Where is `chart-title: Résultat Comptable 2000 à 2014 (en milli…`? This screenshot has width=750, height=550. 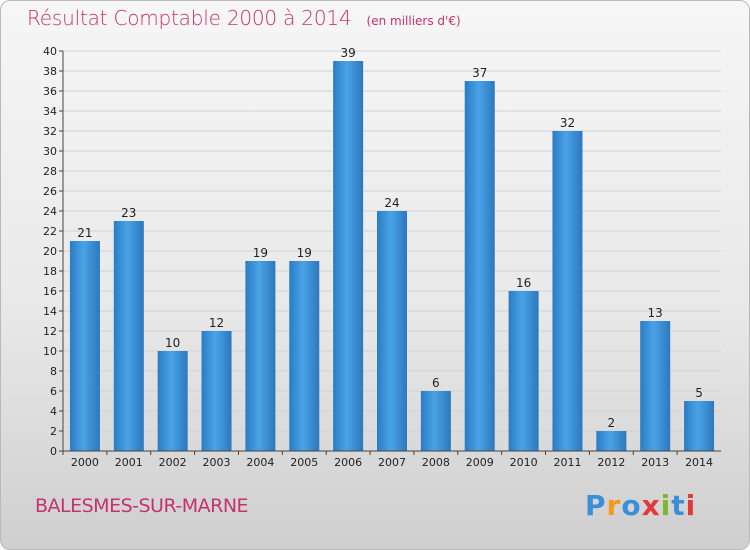
chart-title: Résultat Comptable 2000 à 2014 (en milli… is located at coordinates (244, 18).